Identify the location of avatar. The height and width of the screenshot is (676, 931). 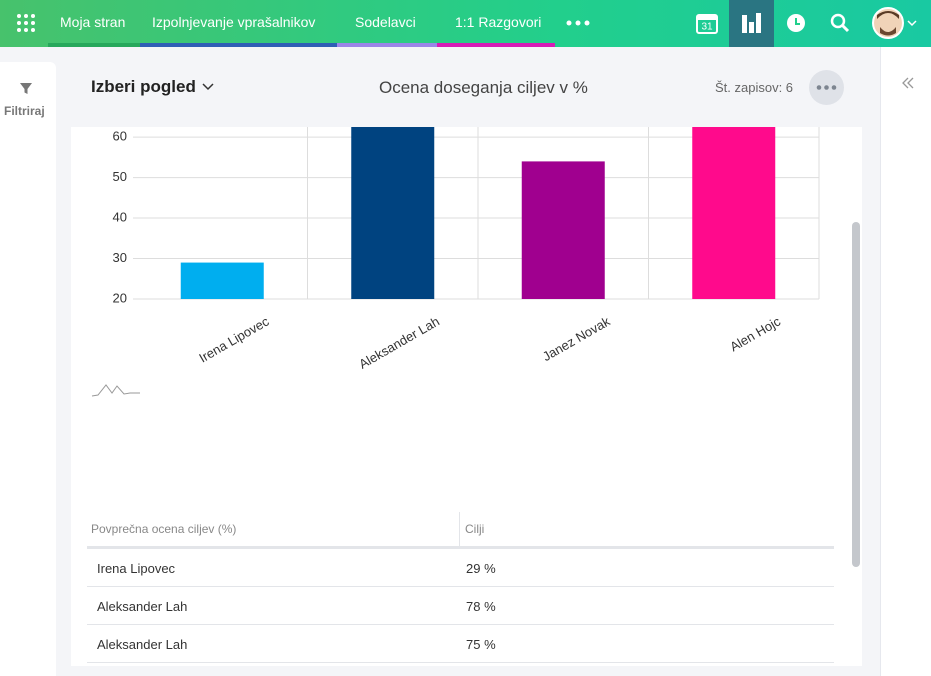
(897, 23).